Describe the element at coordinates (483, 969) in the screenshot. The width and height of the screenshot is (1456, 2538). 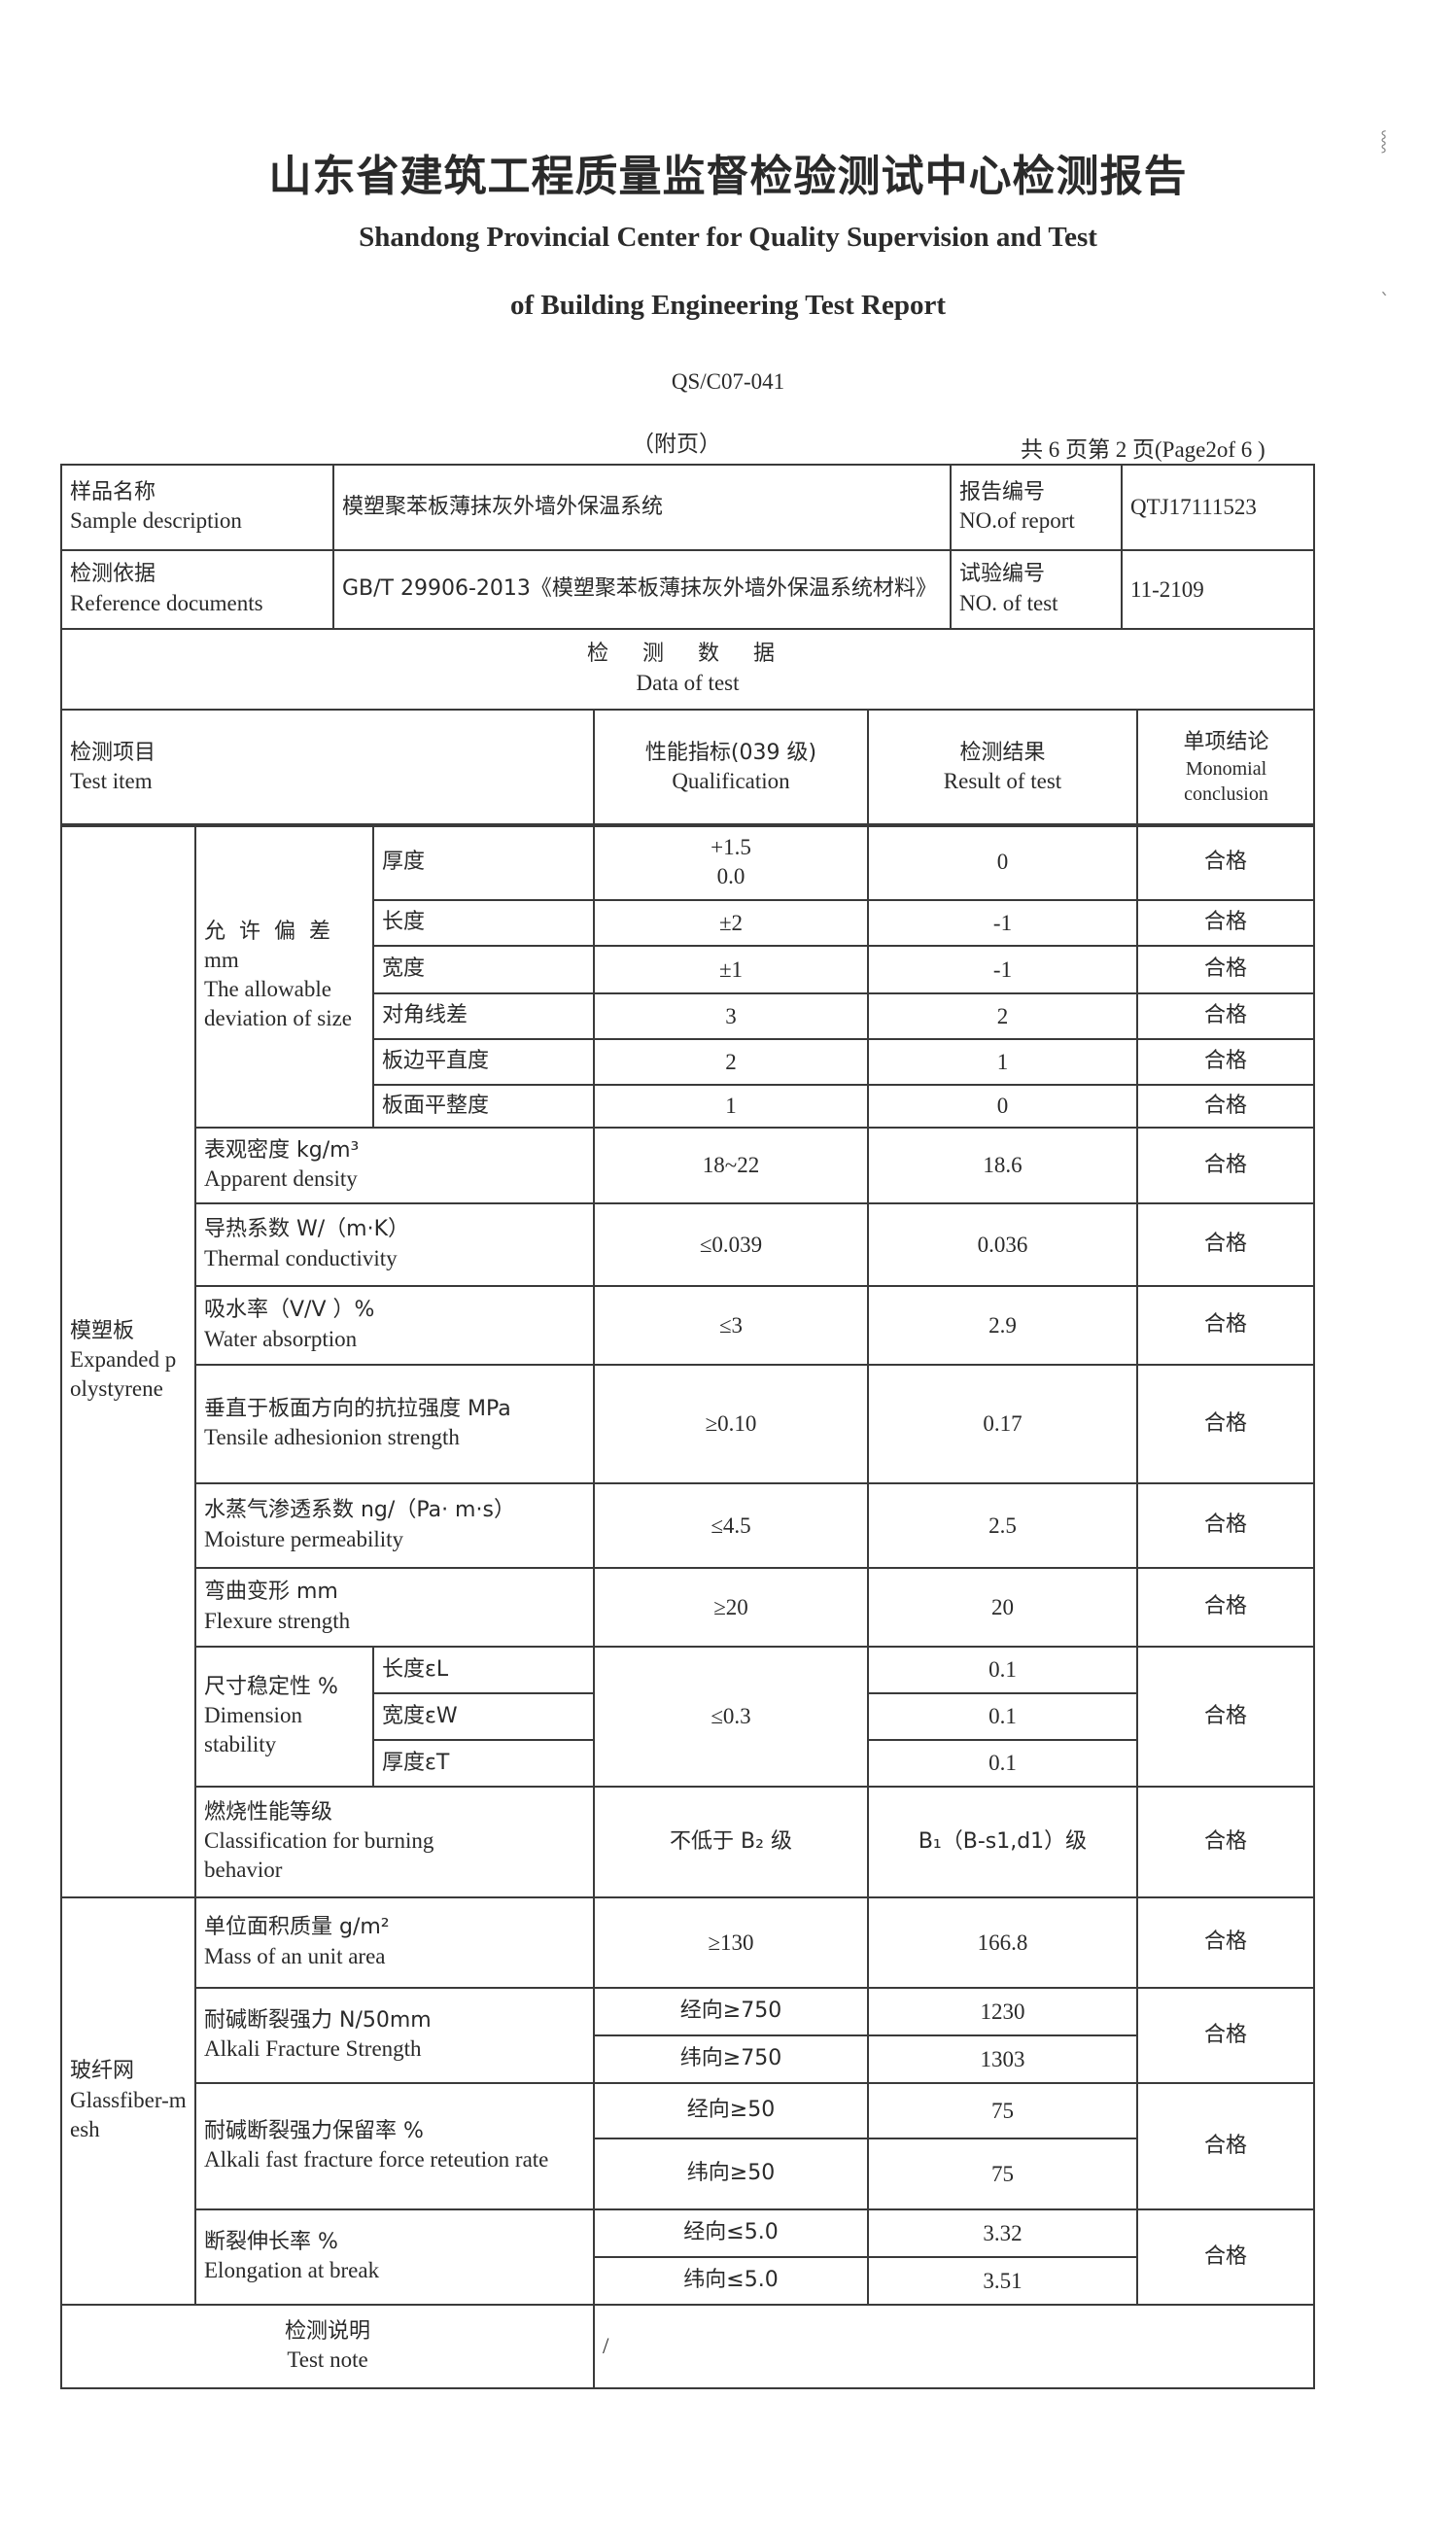
I see `row-item: 宽度` at that location.